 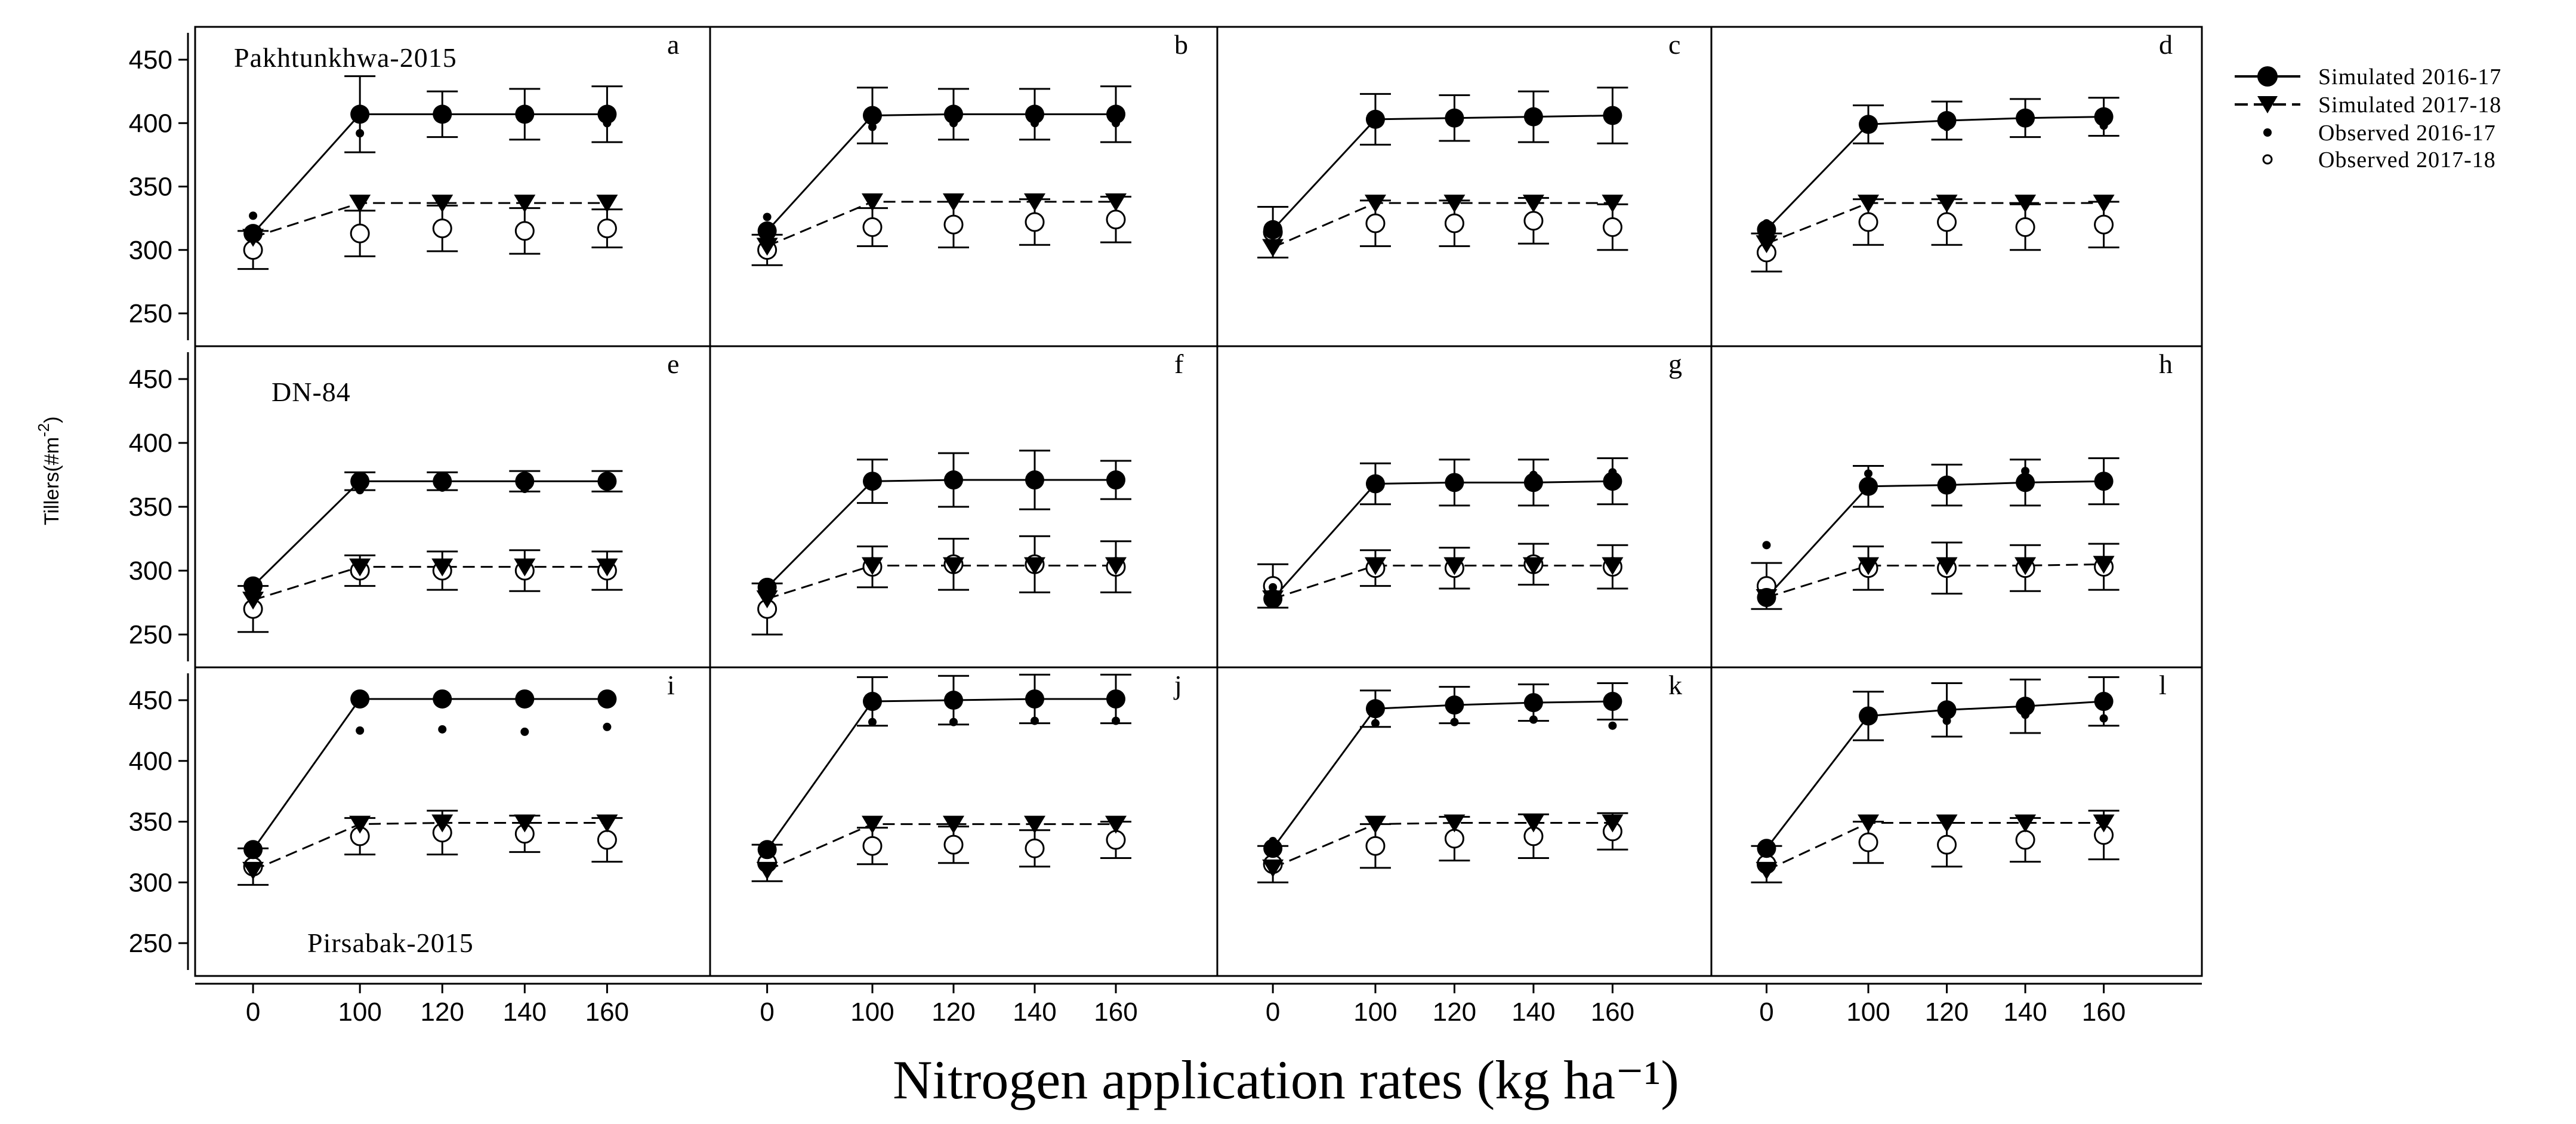 What do you see at coordinates (1957, 507) in the screenshot?
I see `panel-h: h` at bounding box center [1957, 507].